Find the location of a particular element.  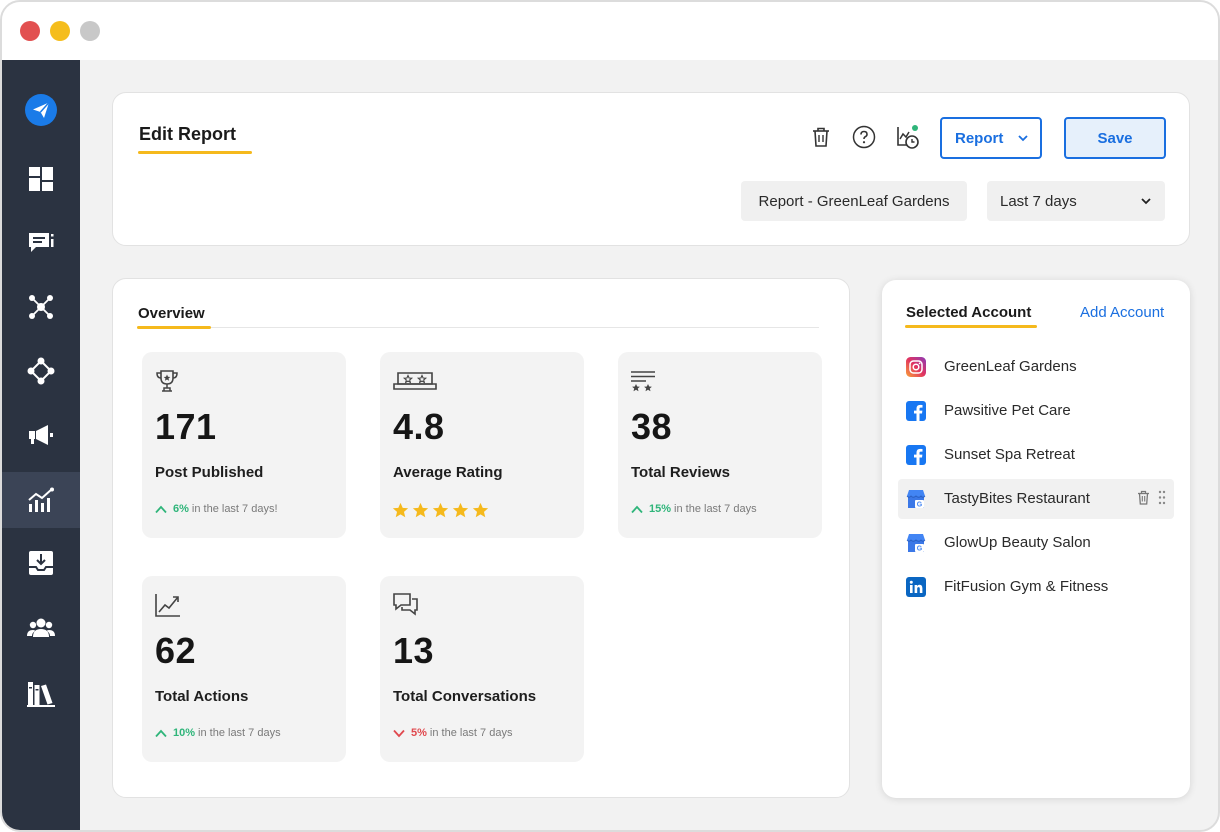

selected-account-underline is located at coordinates (971, 326).